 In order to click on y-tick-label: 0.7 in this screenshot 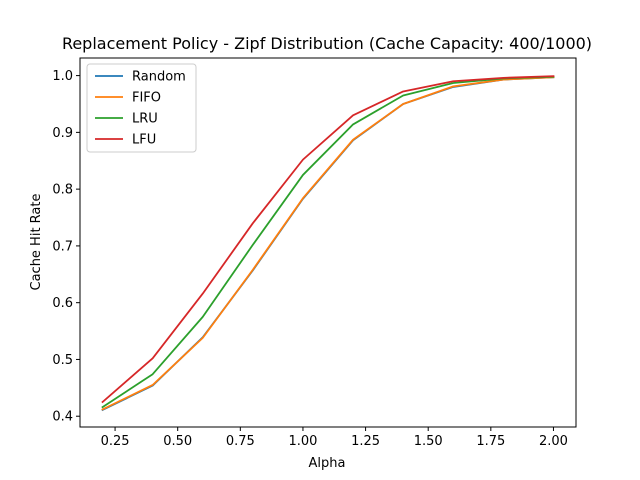, I will do `click(62, 246)`.